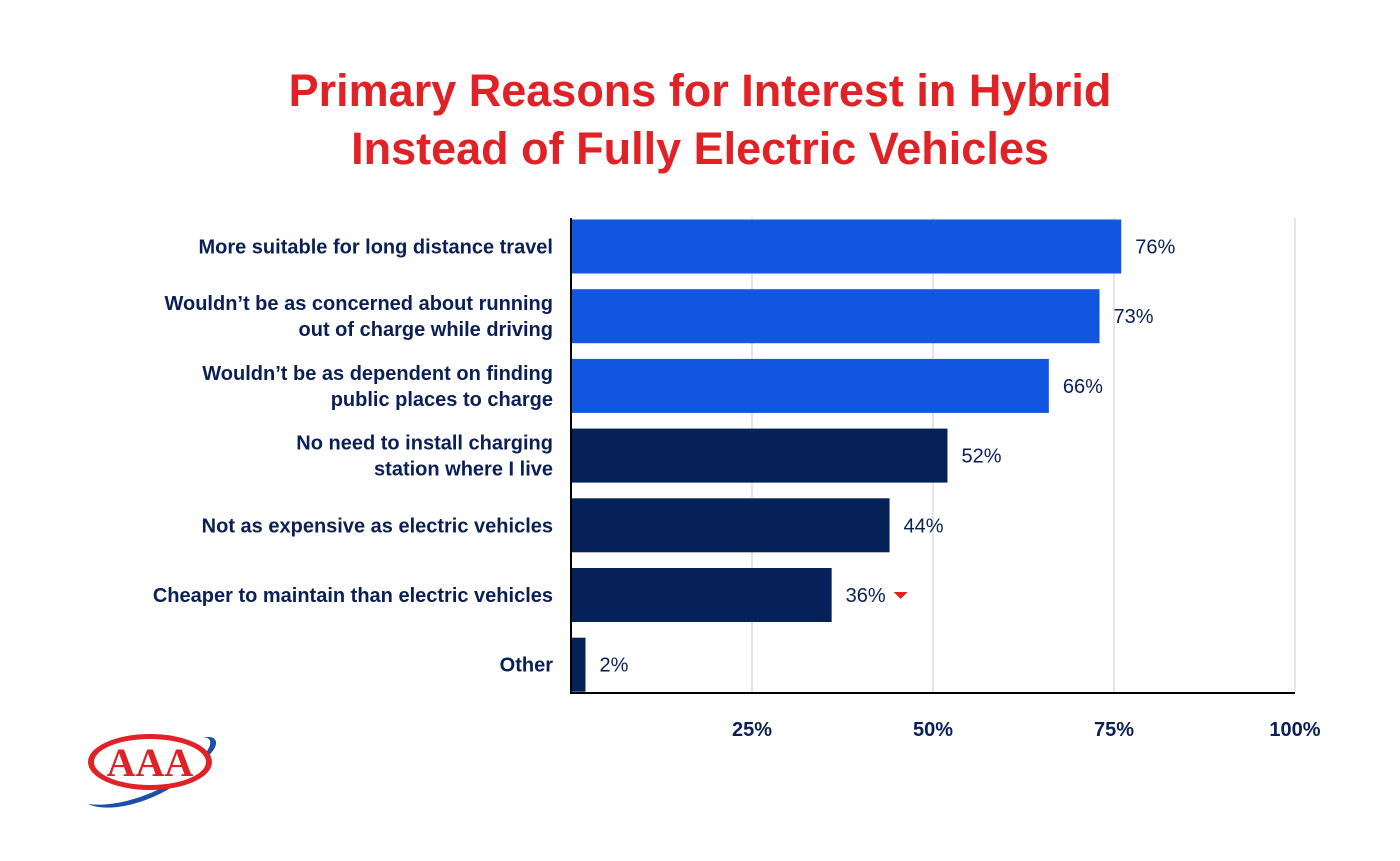 This screenshot has width=1400, height=861. I want to click on category-label-6-line-0: Other, so click(527, 666).